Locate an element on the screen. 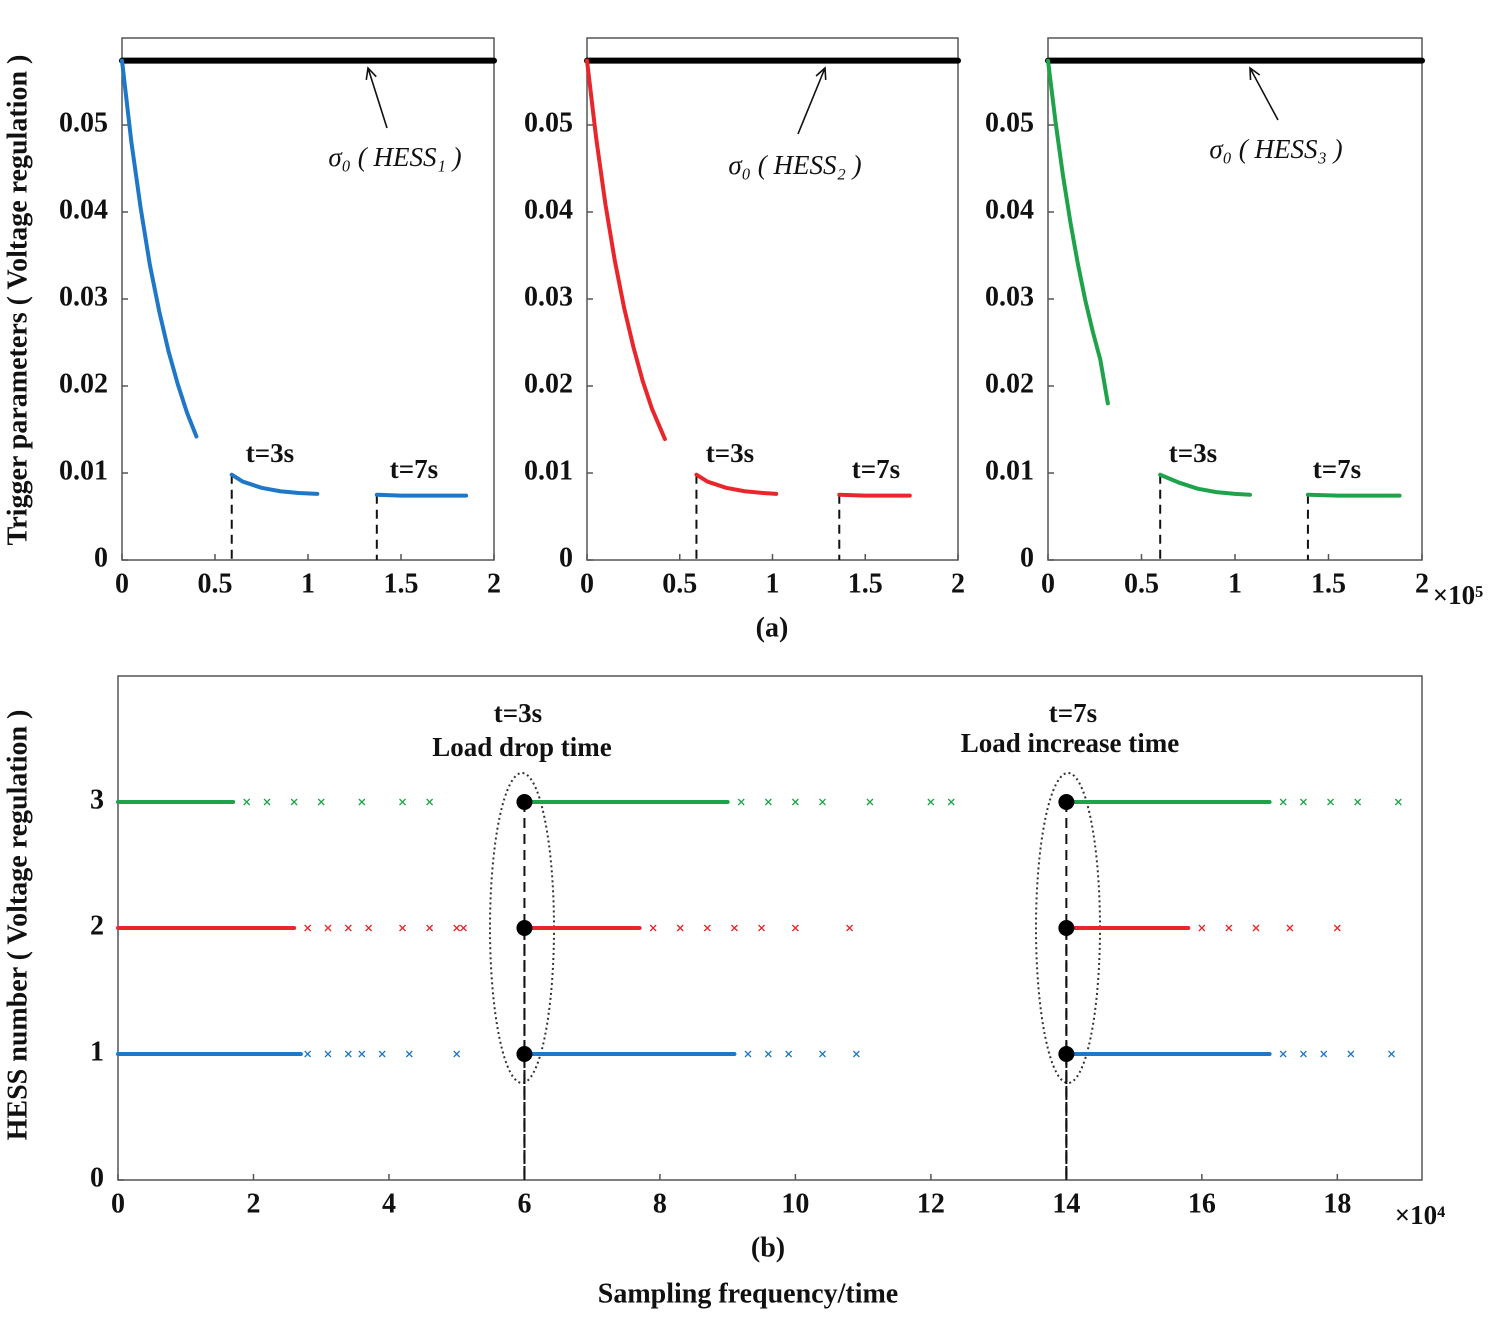 This screenshot has width=1500, height=1317. annotation: Load increase time is located at coordinates (1070, 743).